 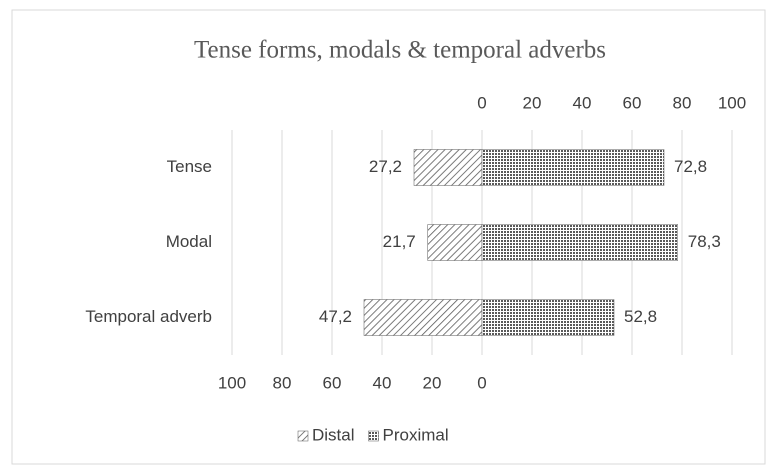 I want to click on category-label: Tense, so click(x=189, y=166).